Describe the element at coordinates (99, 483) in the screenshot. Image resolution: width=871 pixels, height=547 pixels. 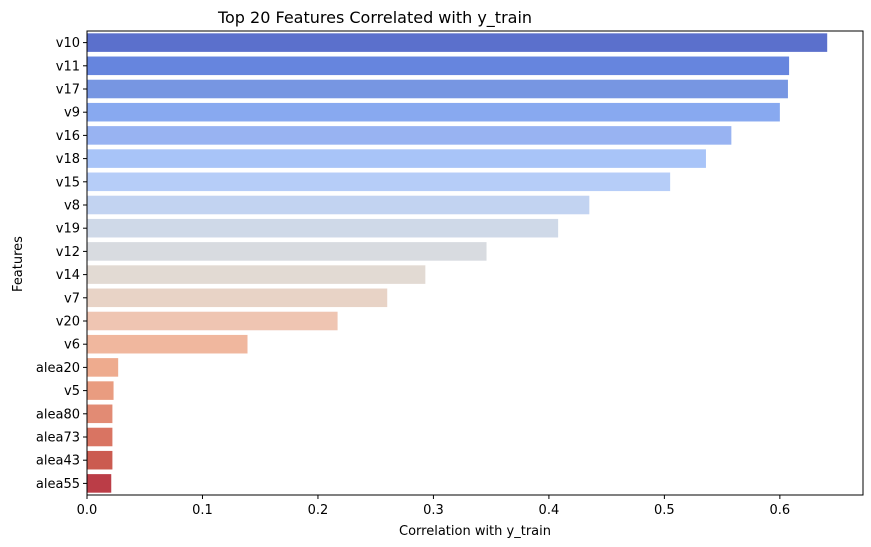
I see `bar-alea55` at that location.